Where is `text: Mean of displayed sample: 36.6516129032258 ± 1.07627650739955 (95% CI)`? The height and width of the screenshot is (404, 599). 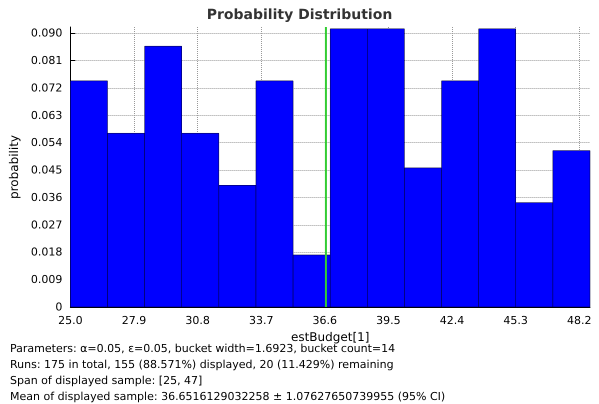
text: Mean of displayed sample: 36.6516129032258 ± 1.07627650739955 (95% CI) is located at coordinates (228, 396).